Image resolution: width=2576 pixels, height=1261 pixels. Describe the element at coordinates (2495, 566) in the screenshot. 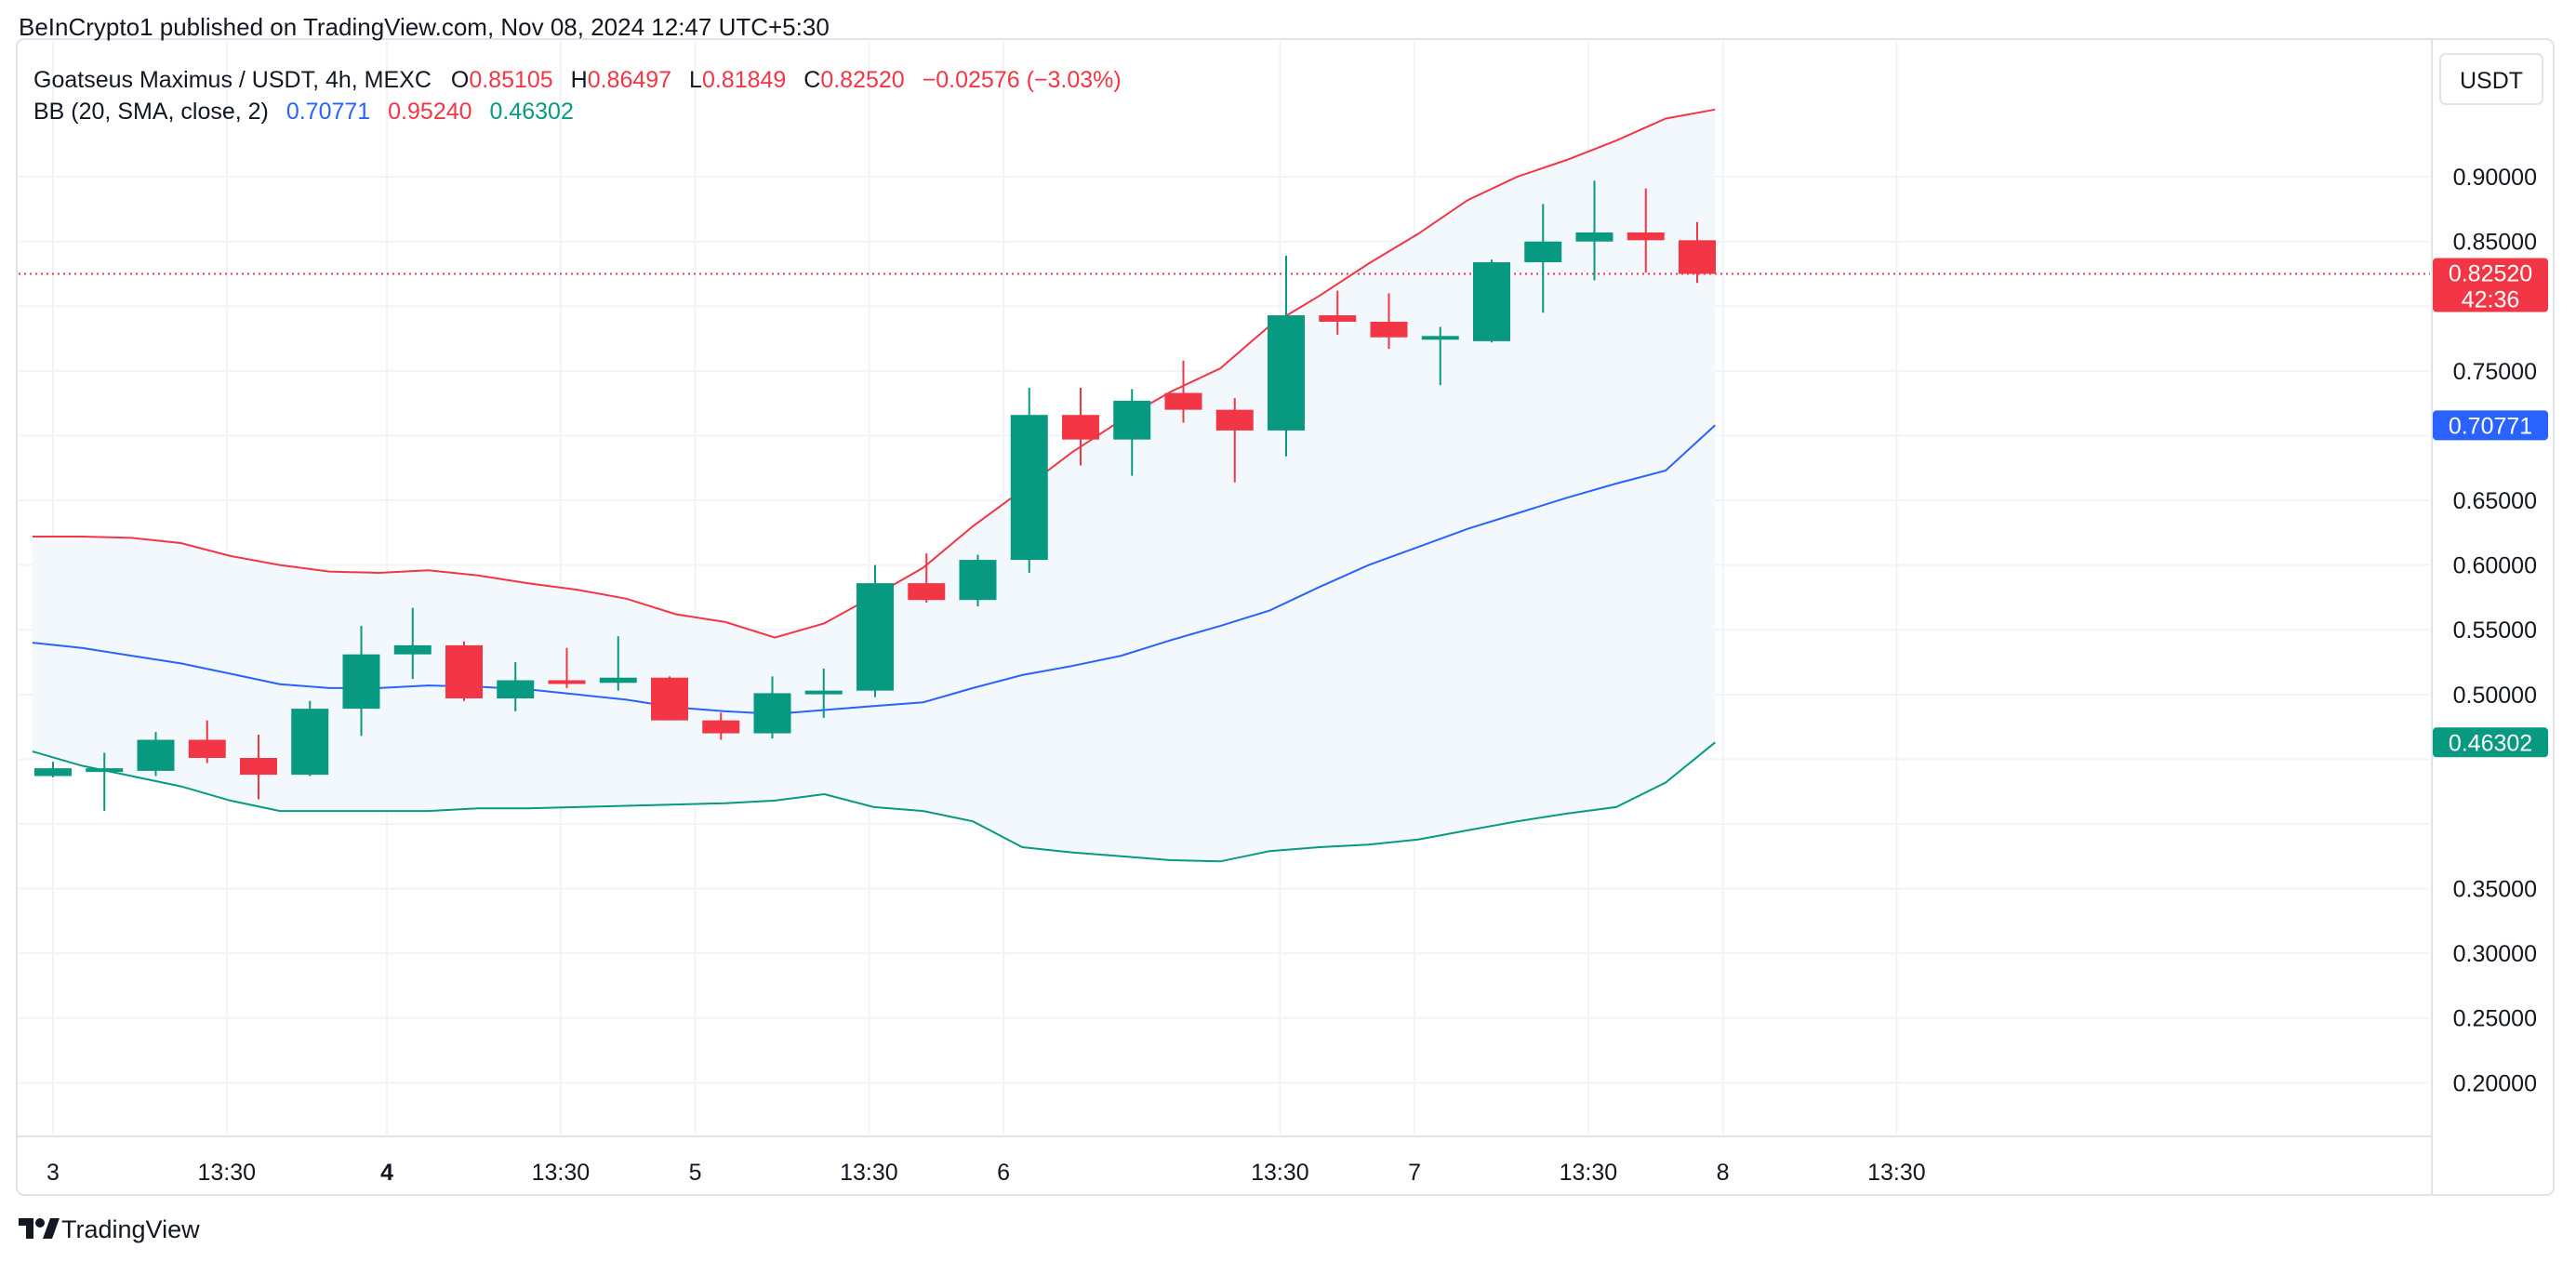

I see `y-tick-label: 0.60000` at that location.